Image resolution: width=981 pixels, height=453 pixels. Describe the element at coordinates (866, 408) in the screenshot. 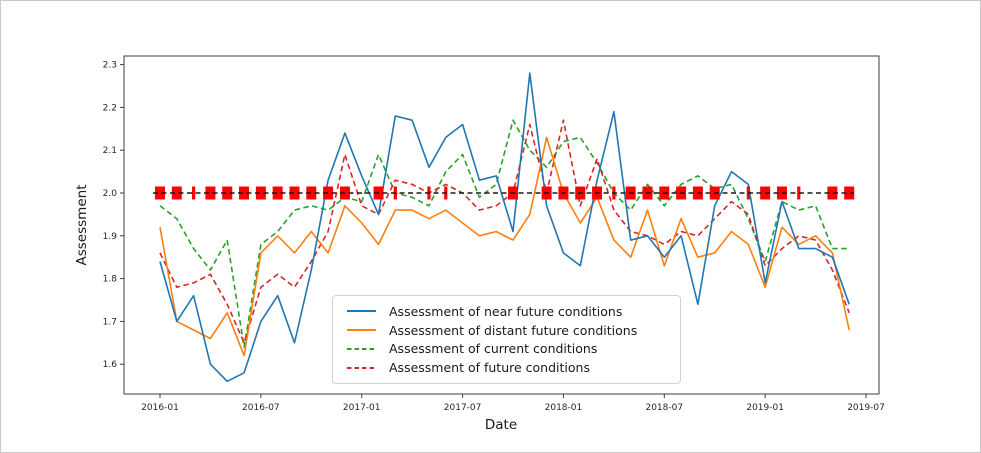

I see `x-tick-label: 2019-07` at that location.